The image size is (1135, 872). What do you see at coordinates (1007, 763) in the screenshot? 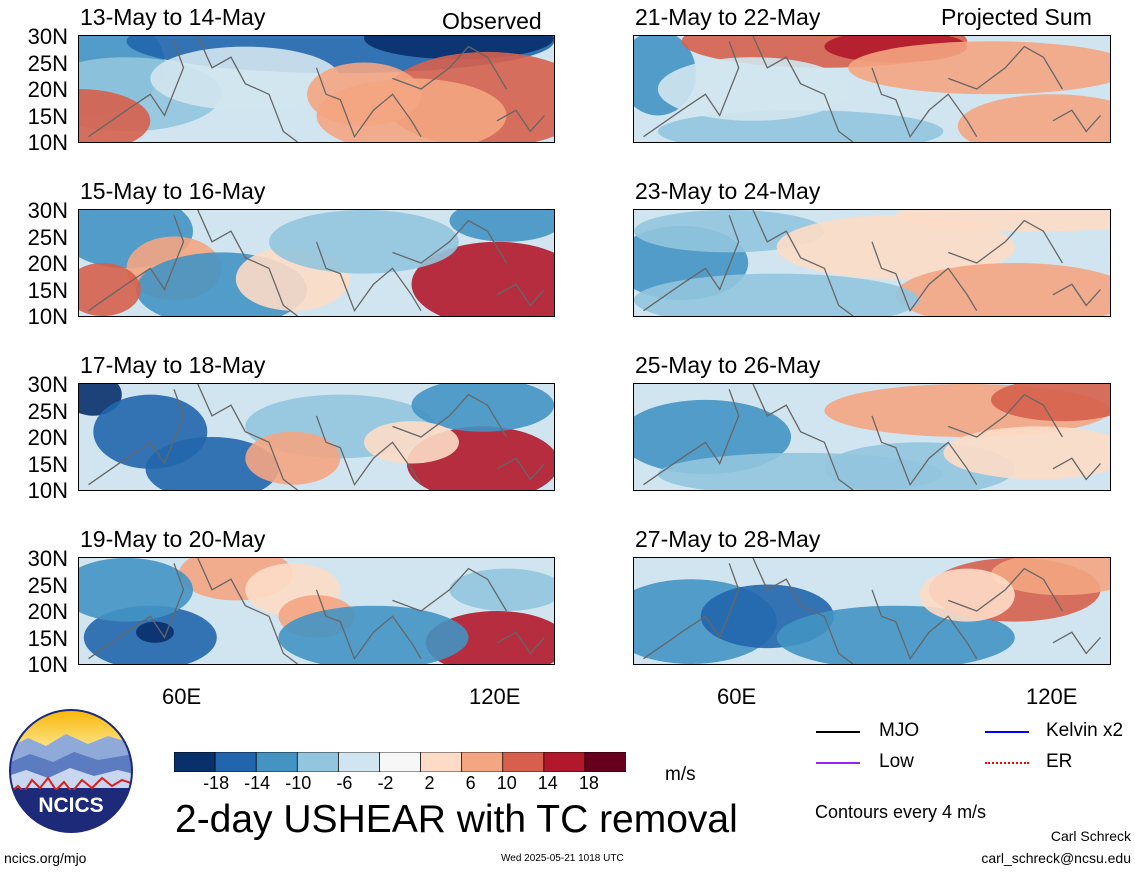
I see `legend-line-er` at bounding box center [1007, 763].